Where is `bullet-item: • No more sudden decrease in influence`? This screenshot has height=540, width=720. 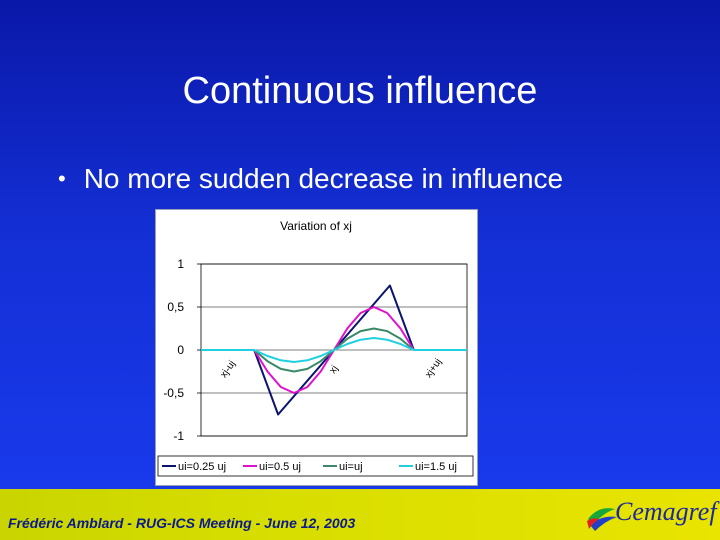 bullet-item: • No more sudden decrease in influence is located at coordinates (310, 179).